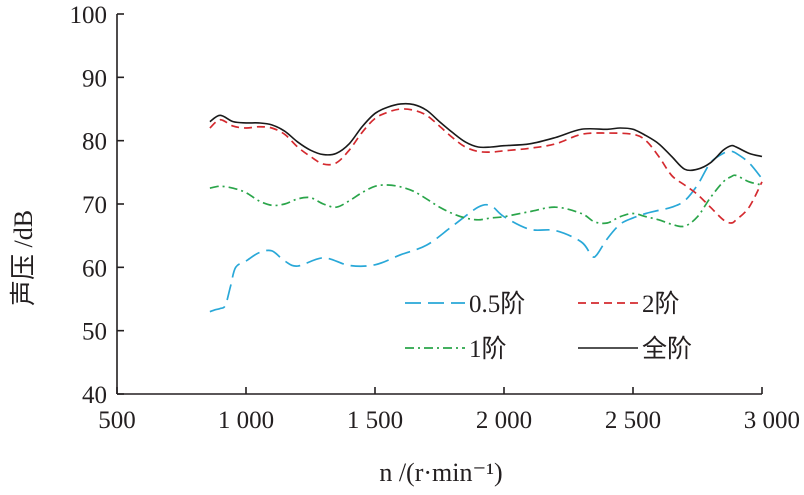 Image resolution: width=804 pixels, height=495 pixels. What do you see at coordinates (449, 410) in the screenshot?
I see `x-ticks: 500 1 000 1 500 2 000 2 500 3 000` at bounding box center [449, 410].